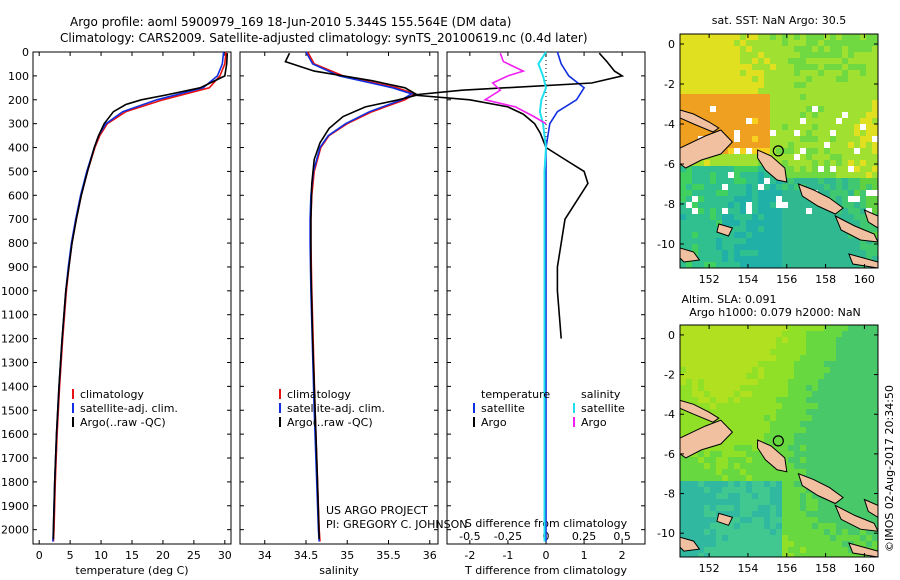  Describe the element at coordinates (507, 555) in the screenshot. I see `x-tick-label: -1` at that location.